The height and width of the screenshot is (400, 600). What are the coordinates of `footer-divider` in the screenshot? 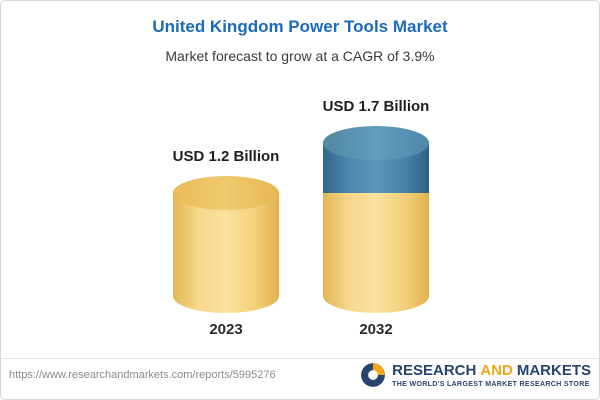 It's located at (300, 358).